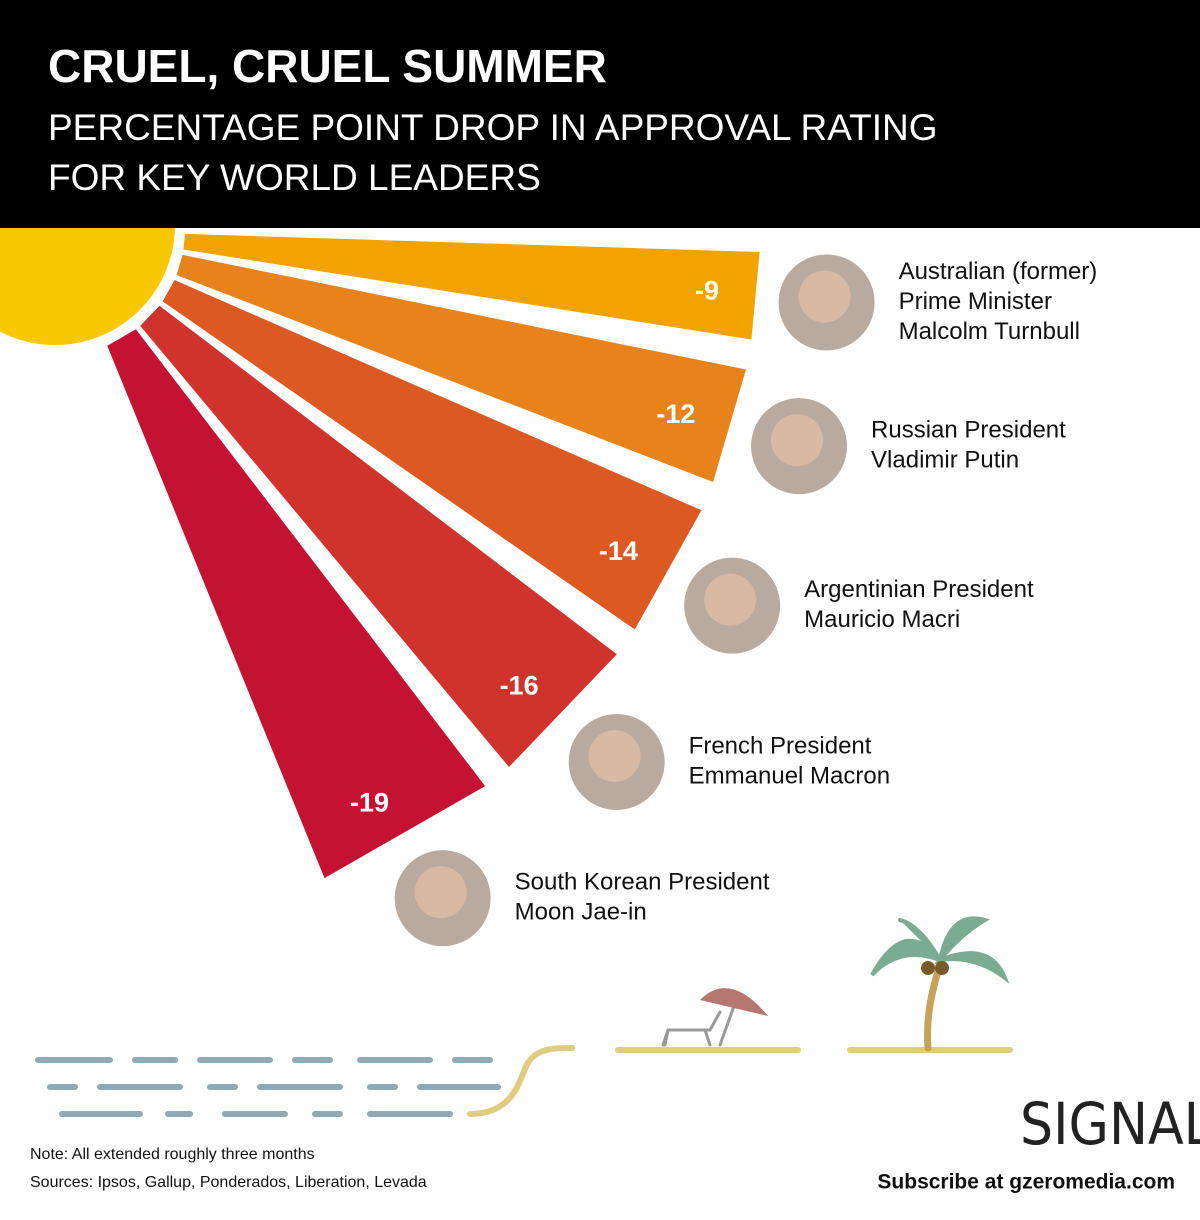 The height and width of the screenshot is (1220, 1200). What do you see at coordinates (642, 882) in the screenshot?
I see `leader-label: South Korean President` at bounding box center [642, 882].